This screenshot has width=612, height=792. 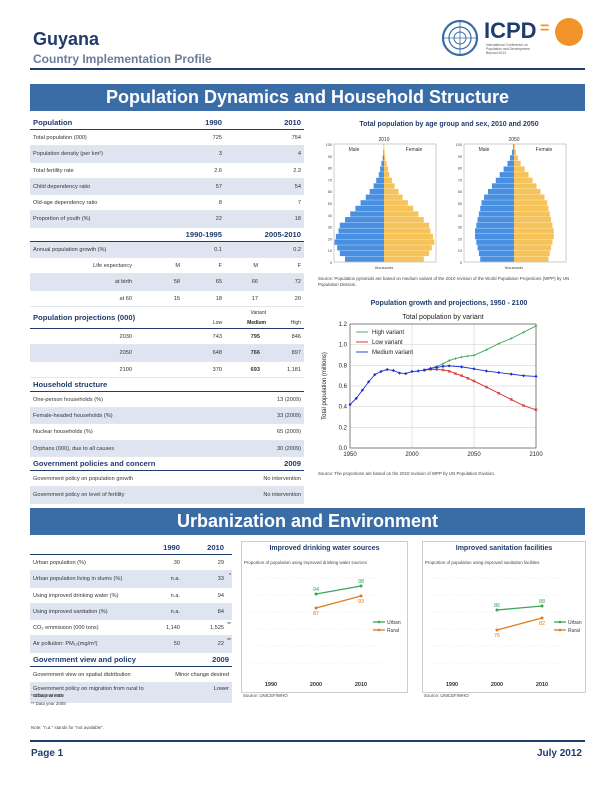 I want to click on col-f2: F, so click(x=299, y=266).